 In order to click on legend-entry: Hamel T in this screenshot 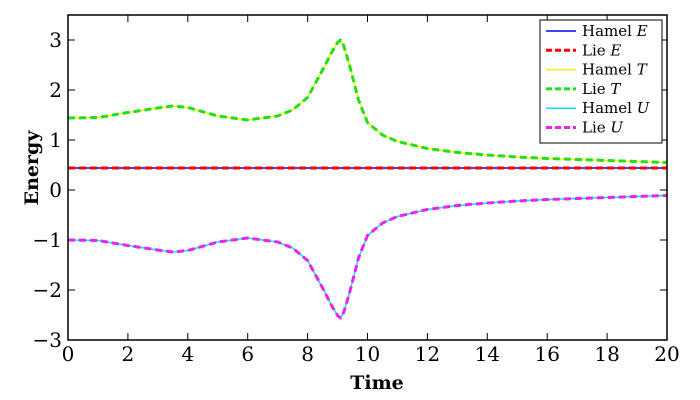, I will do `click(615, 70)`.